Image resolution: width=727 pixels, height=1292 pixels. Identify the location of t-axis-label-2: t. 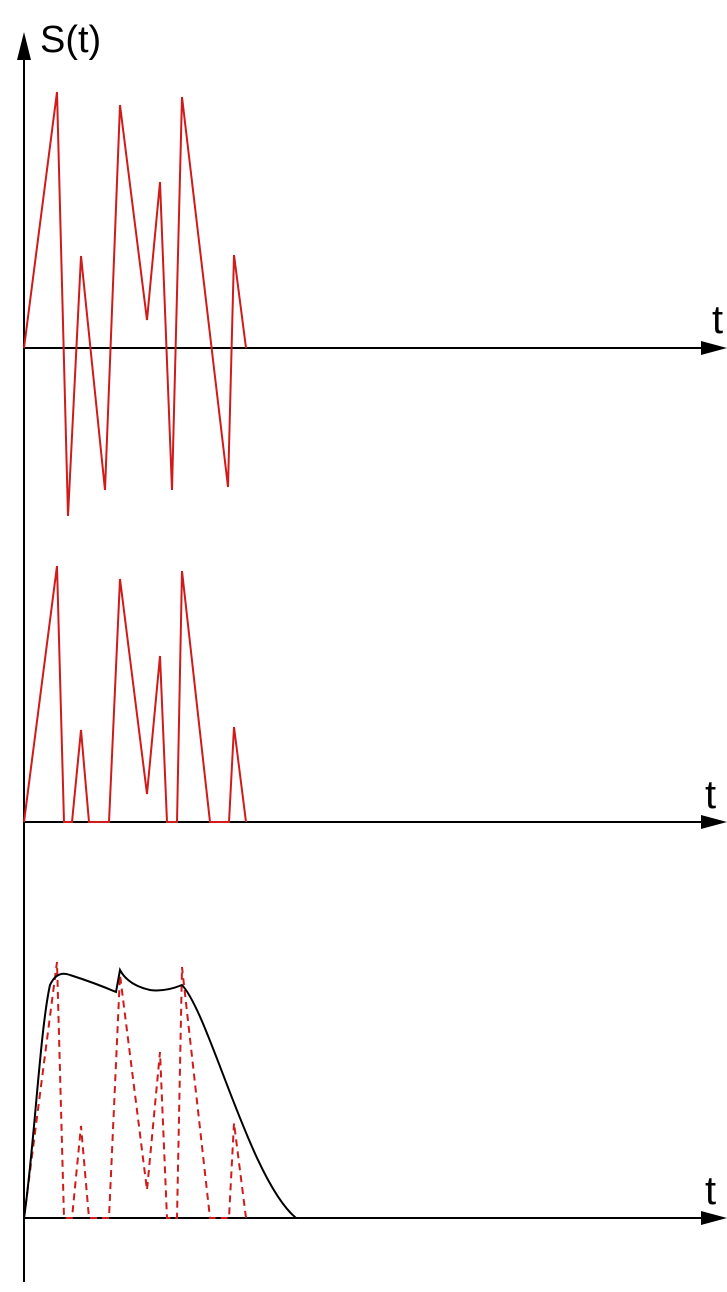
(710, 795).